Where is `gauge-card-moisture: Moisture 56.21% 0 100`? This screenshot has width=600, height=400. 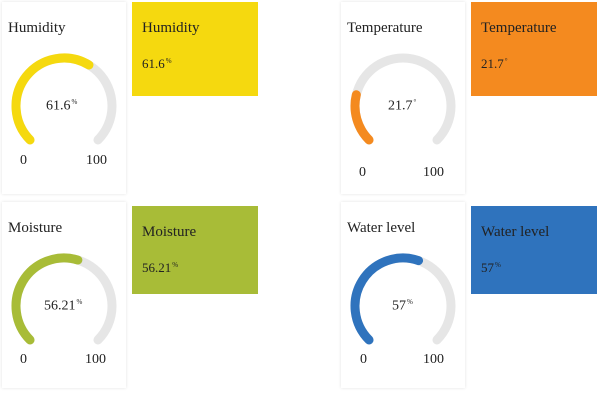 gauge-card-moisture: Moisture 56.21% 0 100 is located at coordinates (64, 295).